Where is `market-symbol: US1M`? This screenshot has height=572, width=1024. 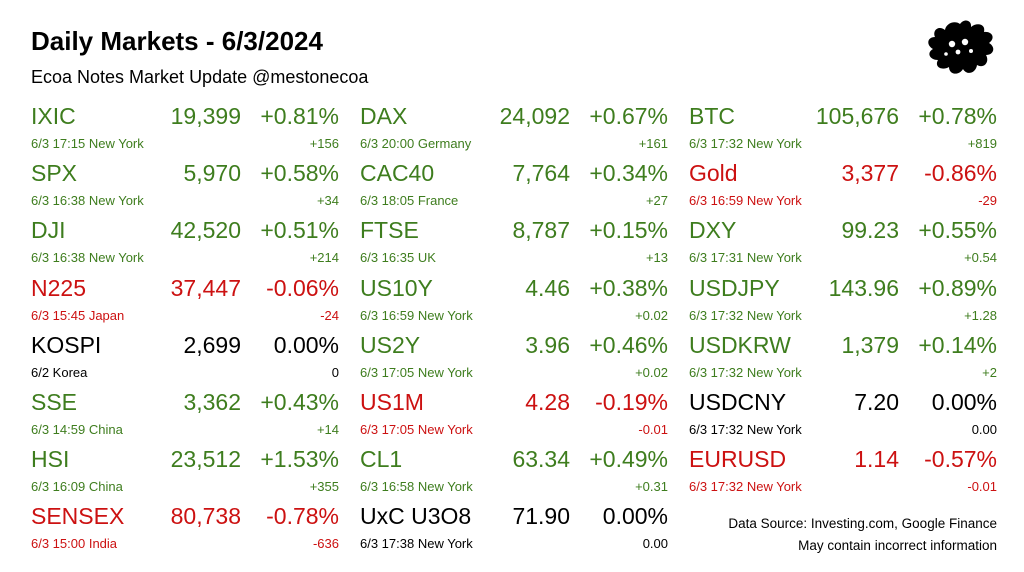
market-symbol: US1M is located at coordinates (392, 401).